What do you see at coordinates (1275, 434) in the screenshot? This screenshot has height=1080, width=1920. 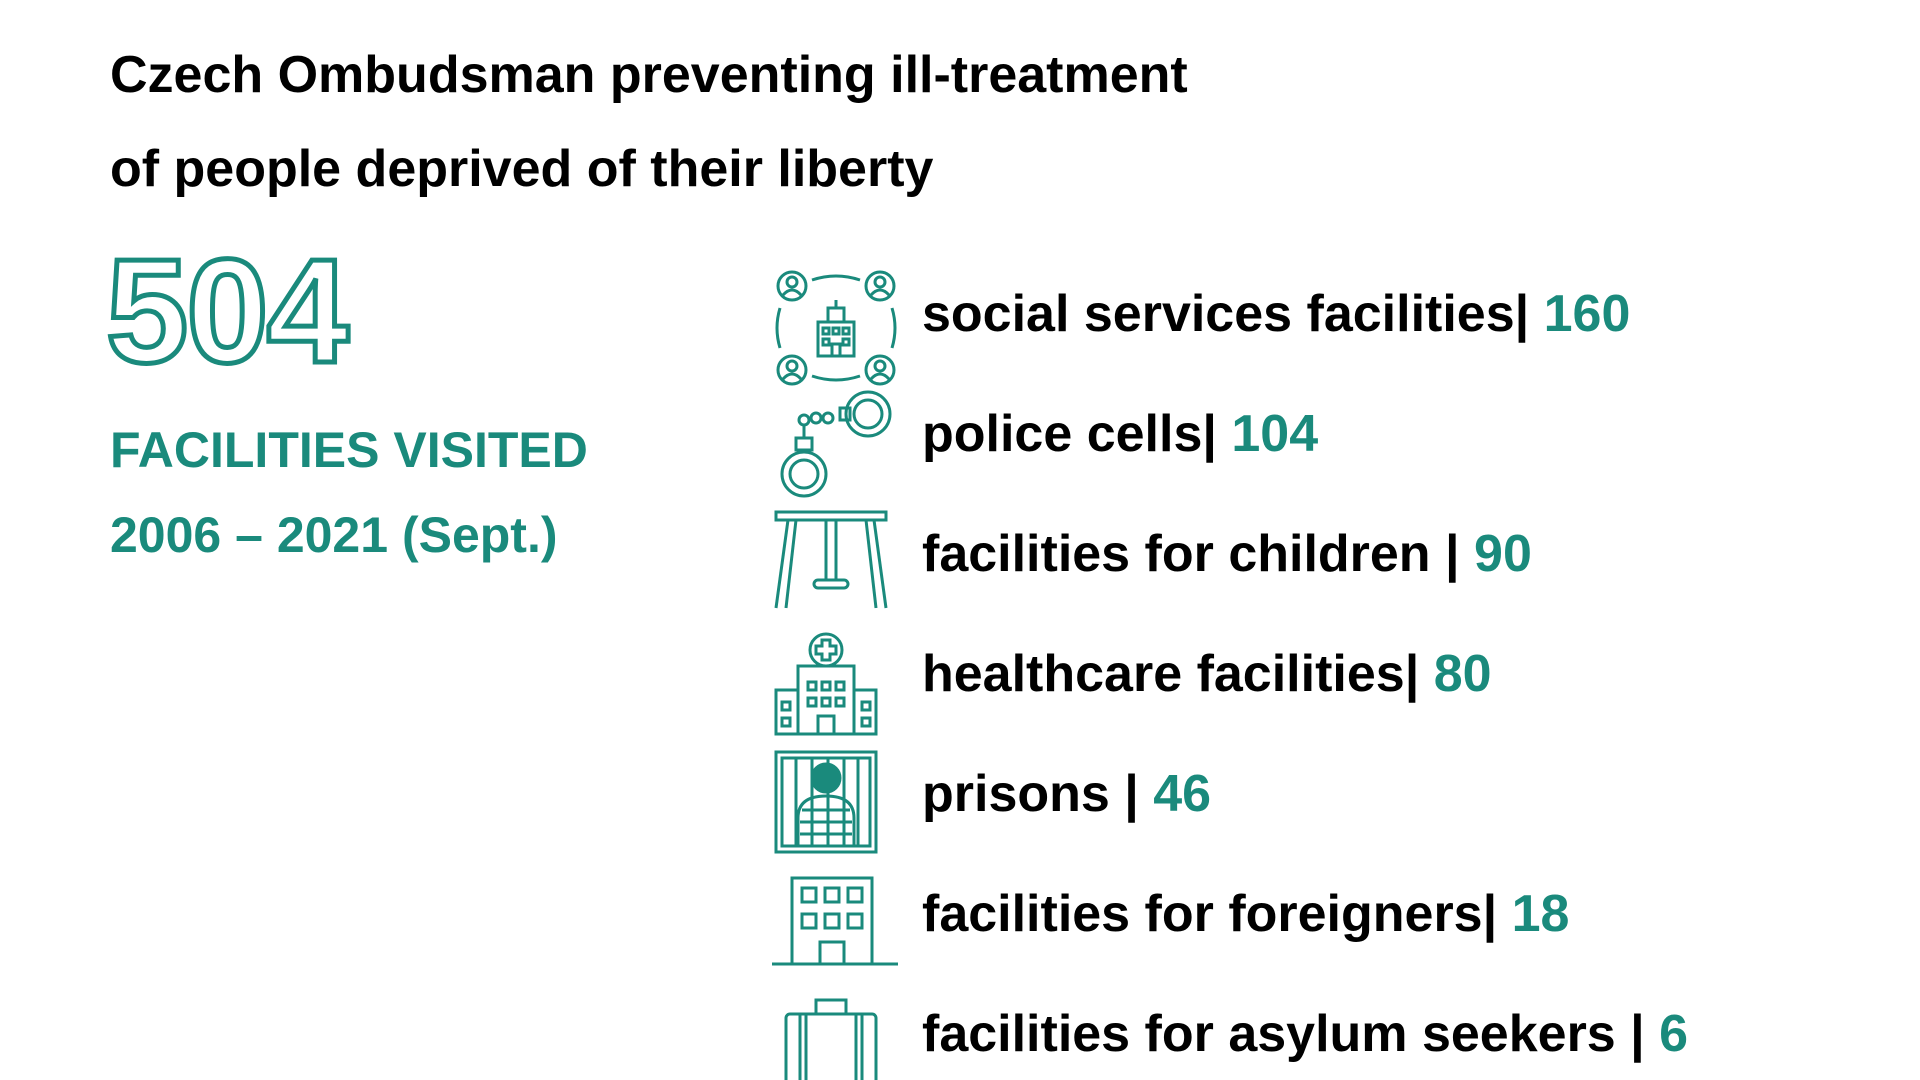 I see `facility-count: 104` at bounding box center [1275, 434].